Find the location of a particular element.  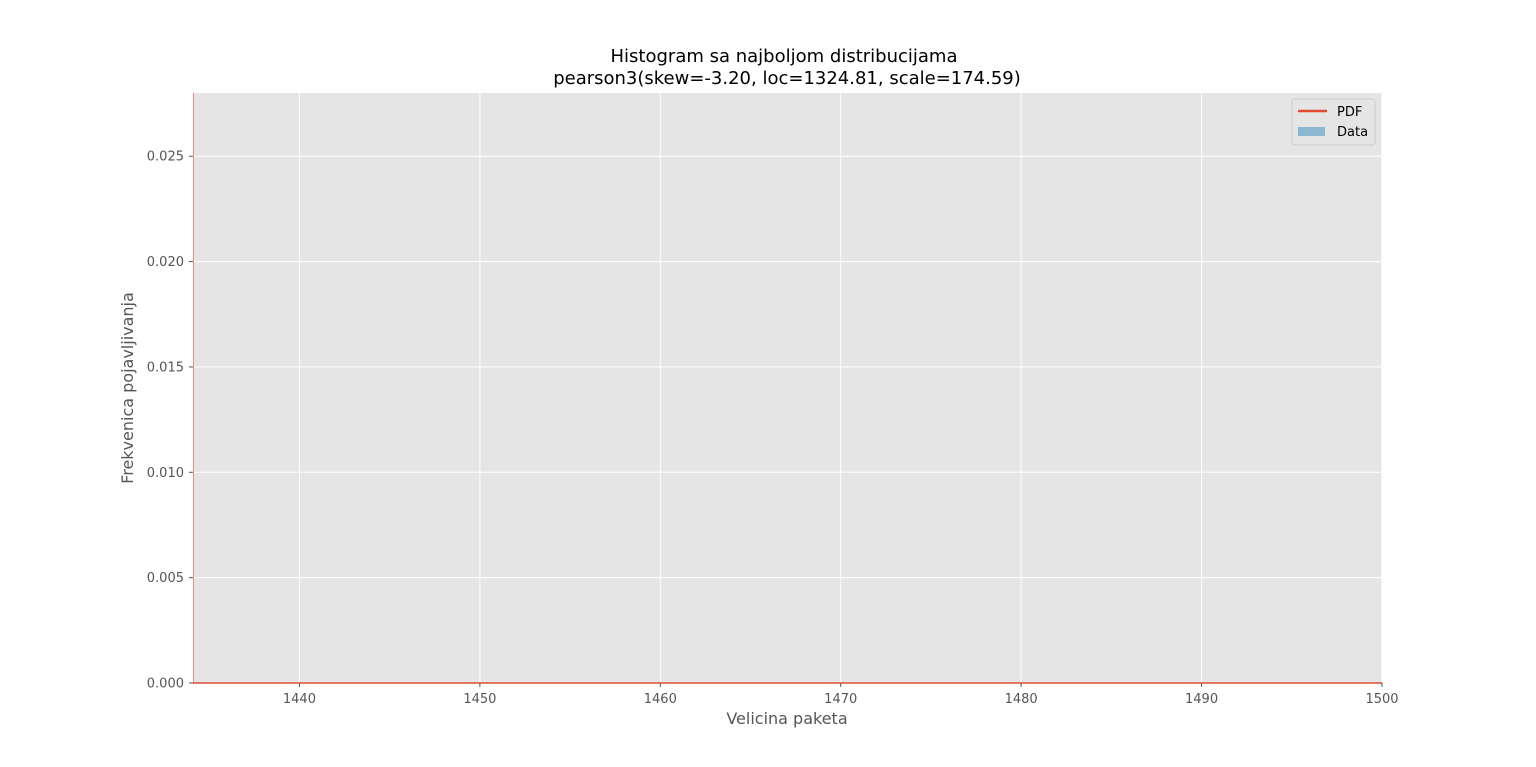

x-tick-label: 1440 is located at coordinates (299, 699).